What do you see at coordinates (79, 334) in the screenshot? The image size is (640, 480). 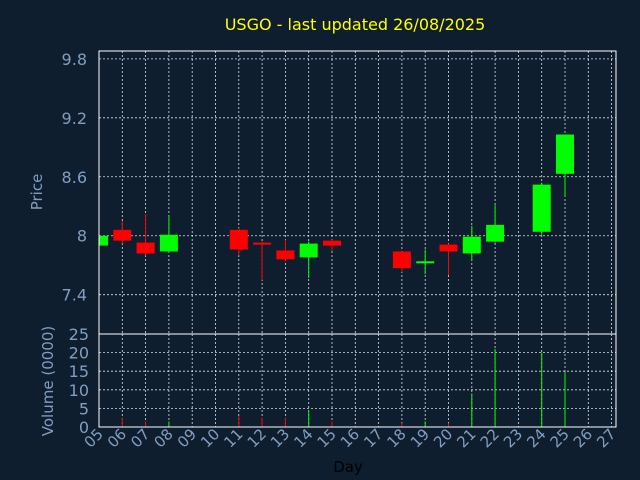 I see `volume-tick-label: 25` at bounding box center [79, 334].